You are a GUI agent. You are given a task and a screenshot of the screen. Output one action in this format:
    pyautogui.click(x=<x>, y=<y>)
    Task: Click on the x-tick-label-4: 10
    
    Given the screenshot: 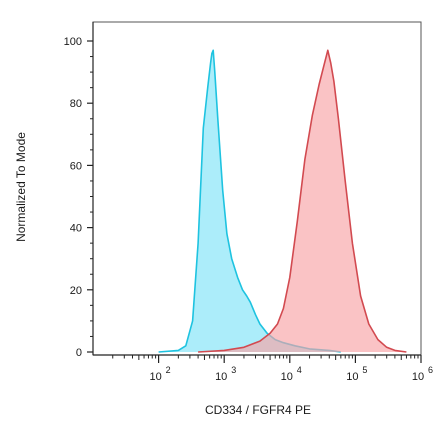 What is the action you would take?
    pyautogui.click(x=287, y=377)
    